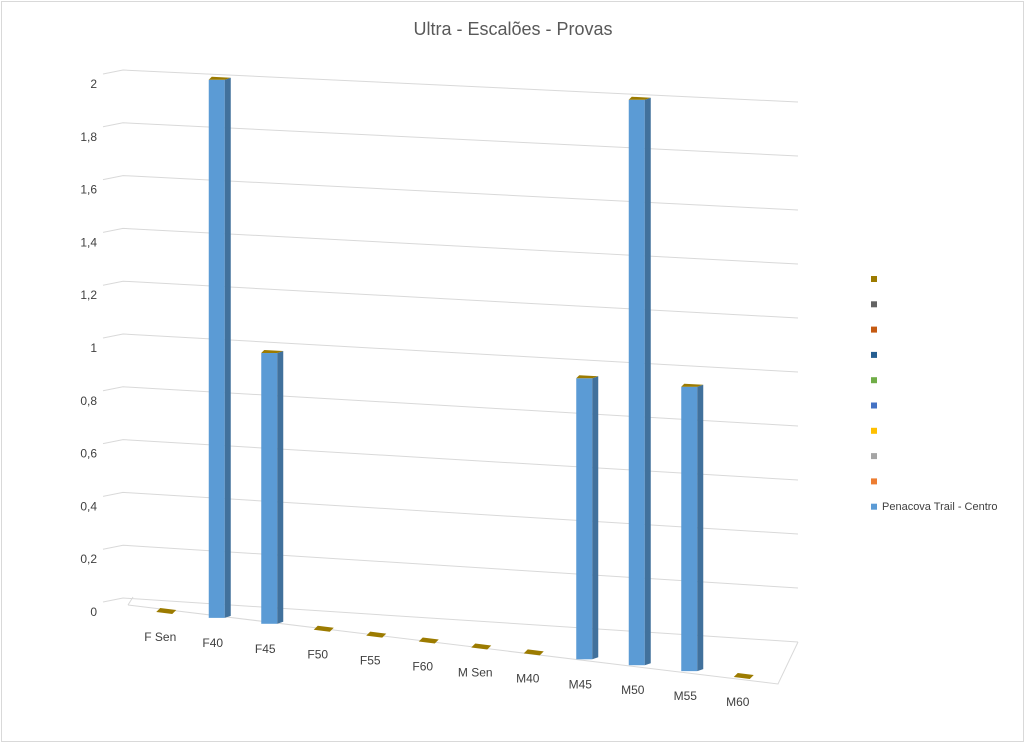 The height and width of the screenshot is (745, 1027). What do you see at coordinates (447, 669) in the screenshot?
I see `x-axis-ticks: F Sen F40 F45 F50 F55 F60 M Sen M40 M45 M50 M55 M60` at bounding box center [447, 669].